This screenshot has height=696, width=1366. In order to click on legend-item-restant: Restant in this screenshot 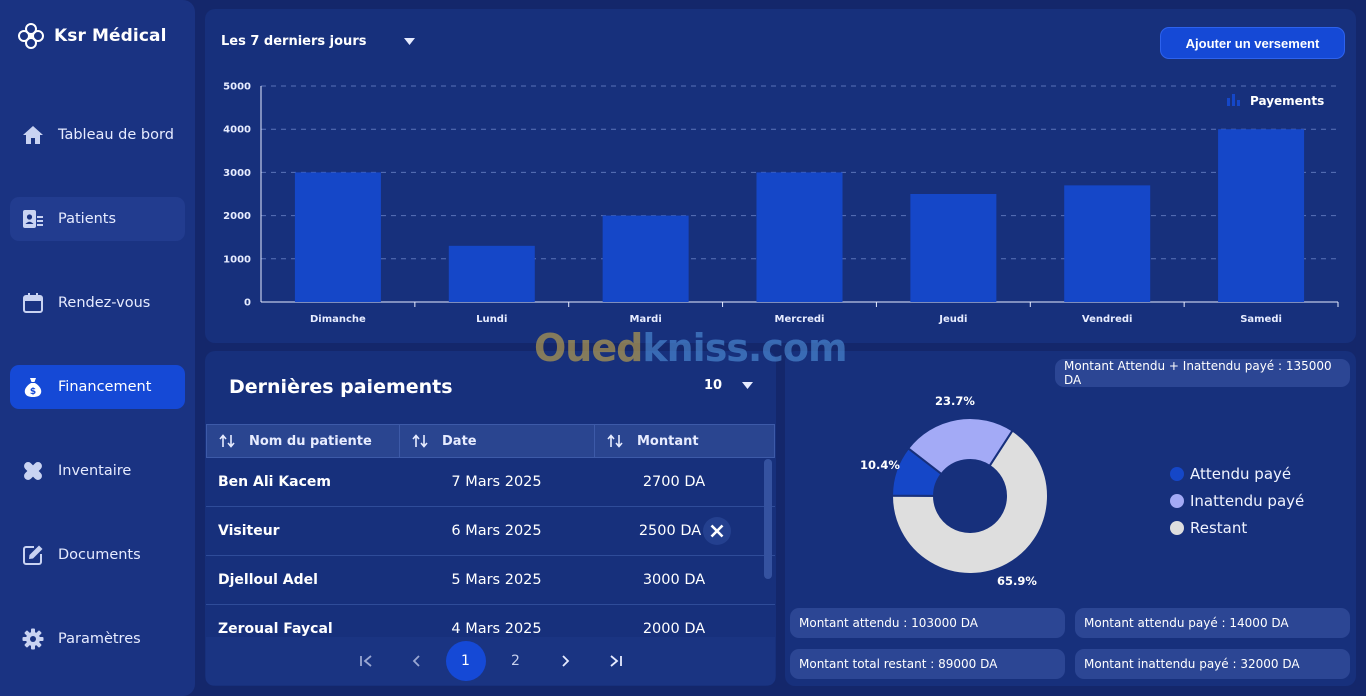, I will do `click(1237, 527)`.